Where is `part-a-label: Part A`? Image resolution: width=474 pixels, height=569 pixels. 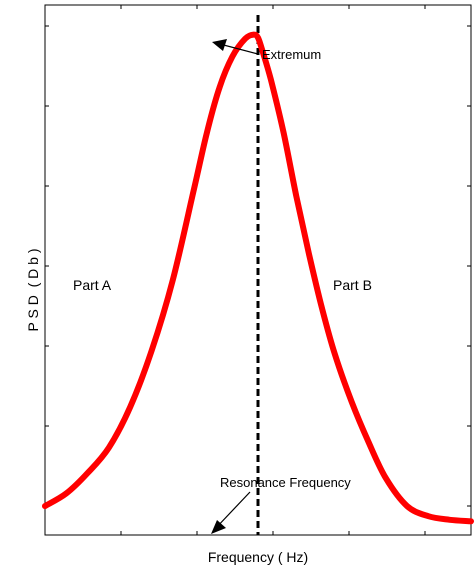 part-a-label: Part A is located at coordinates (92, 285).